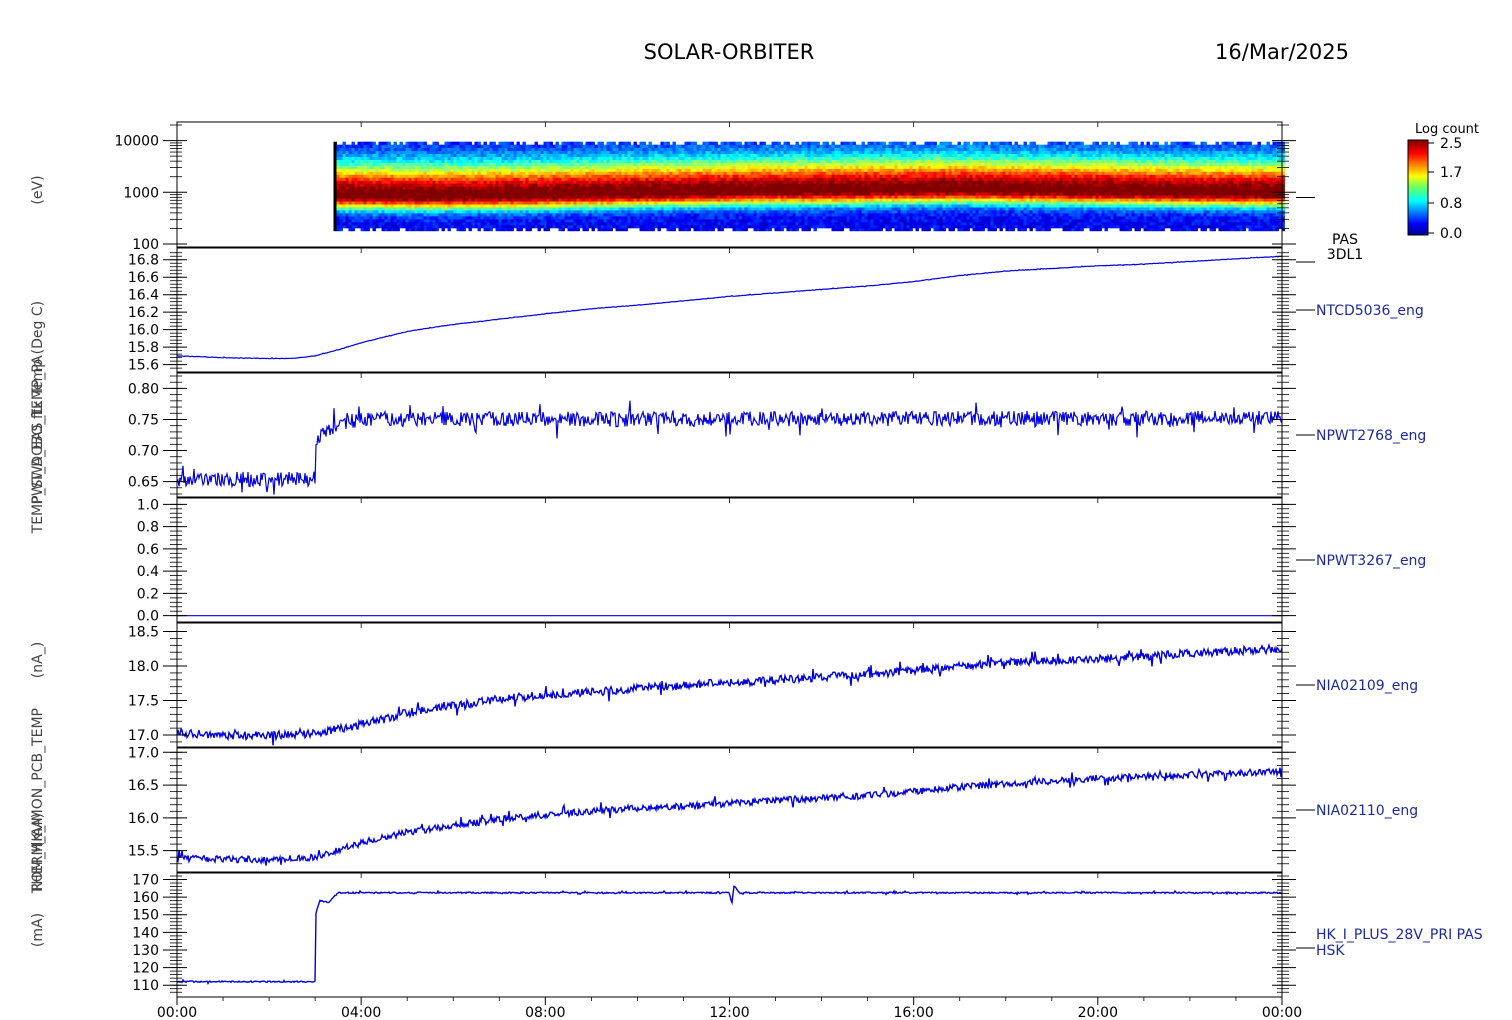  I want to click on series-name: NIA02110_eng, so click(1367, 811).